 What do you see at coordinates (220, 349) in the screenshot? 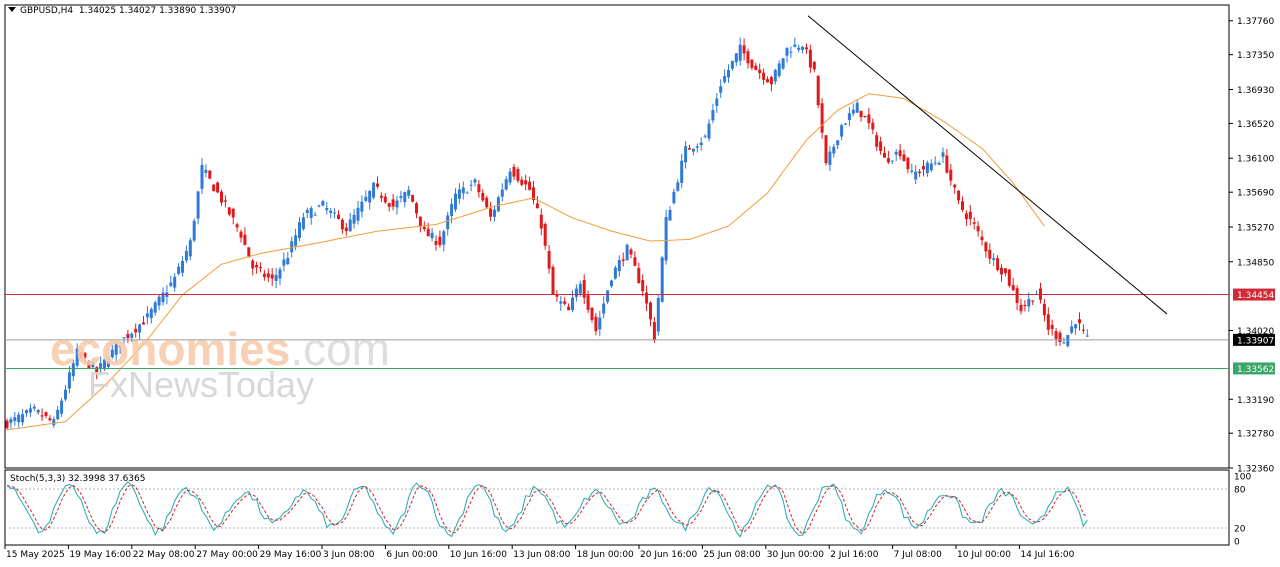
I see `economies-watermark: economies.com` at bounding box center [220, 349].